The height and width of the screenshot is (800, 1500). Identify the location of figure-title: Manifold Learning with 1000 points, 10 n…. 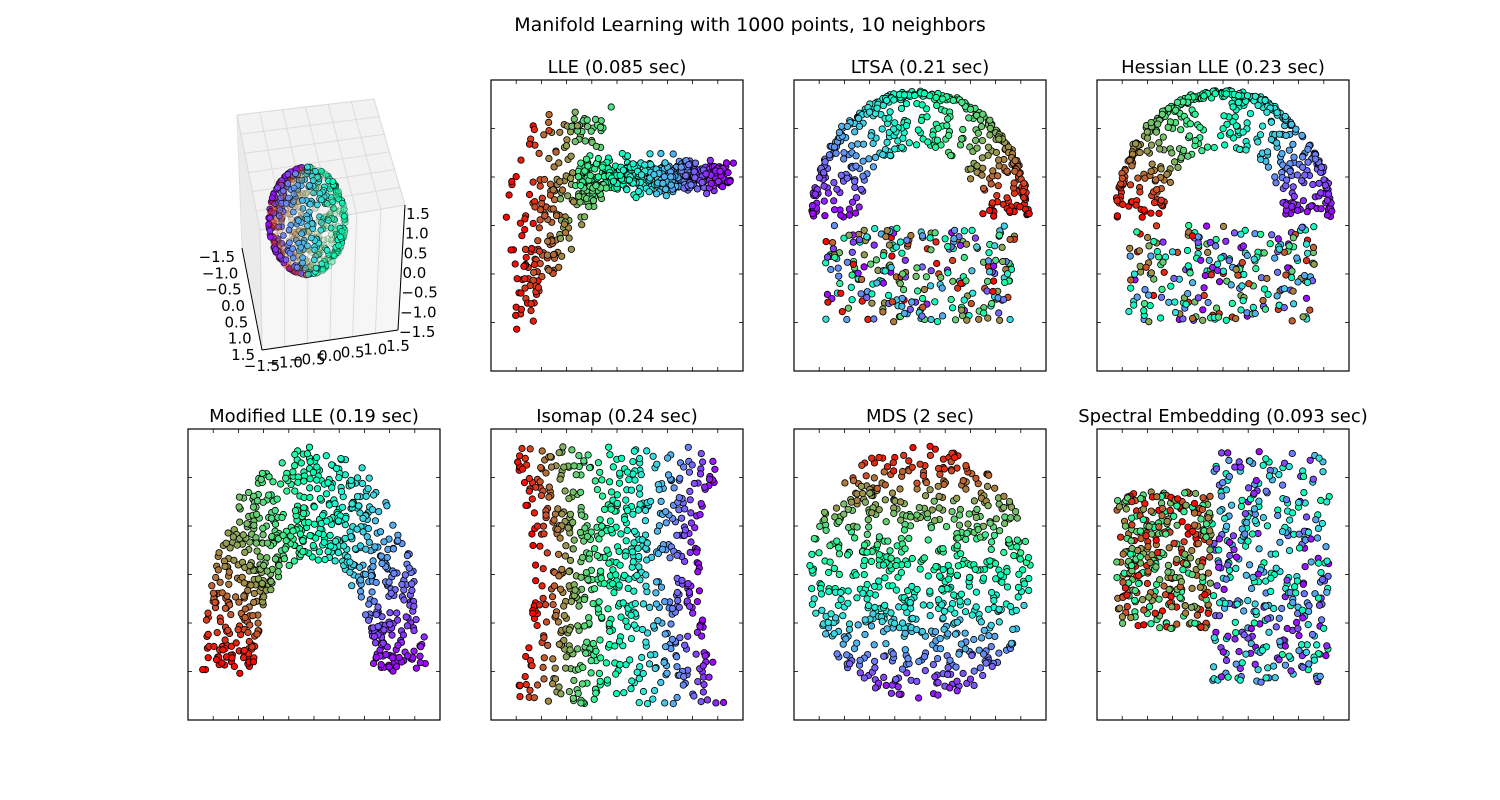
(749, 25).